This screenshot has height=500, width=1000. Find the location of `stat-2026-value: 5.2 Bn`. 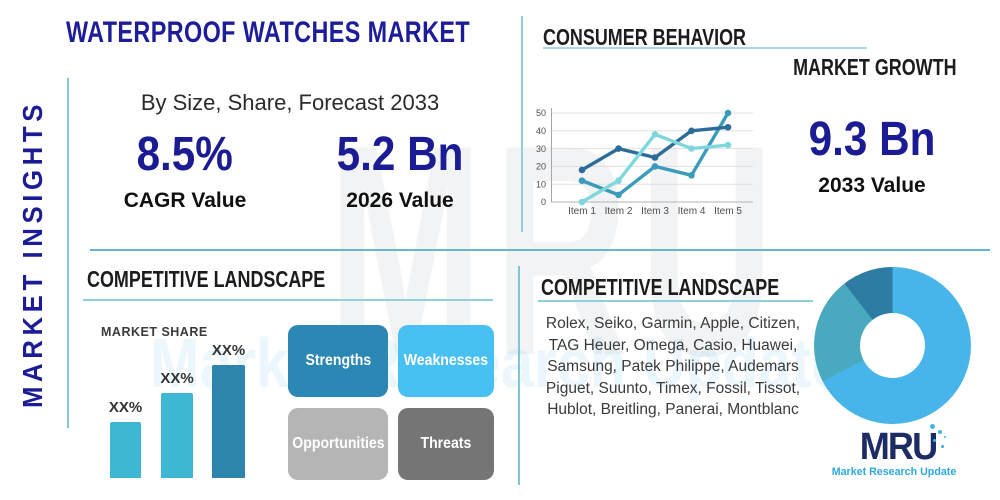

stat-2026-value: 5.2 Bn is located at coordinates (400, 155).